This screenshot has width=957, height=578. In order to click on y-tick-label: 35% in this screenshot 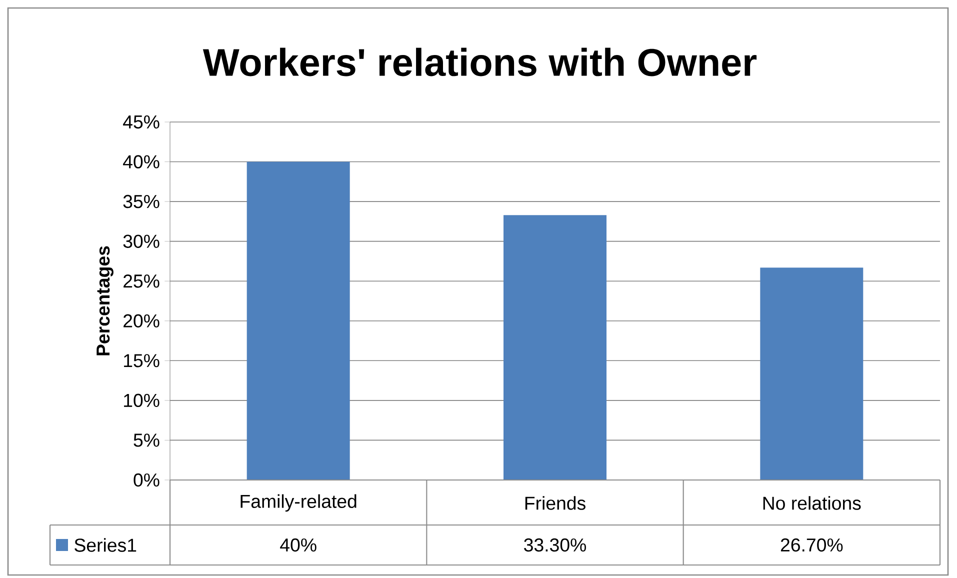, I will do `click(141, 201)`.